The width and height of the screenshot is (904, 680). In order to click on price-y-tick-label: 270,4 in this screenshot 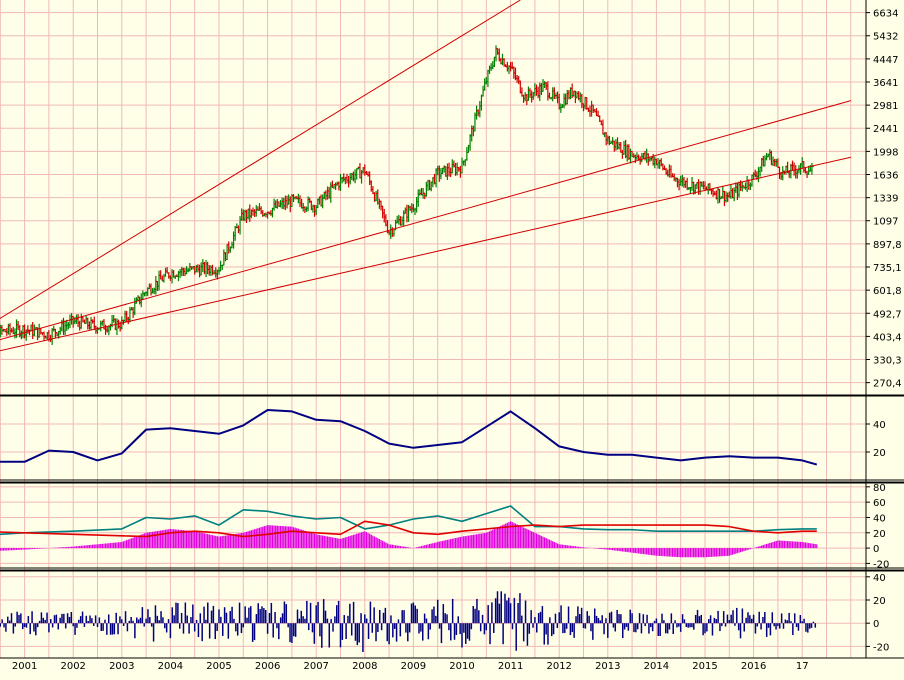, I will do `click(887, 384)`.